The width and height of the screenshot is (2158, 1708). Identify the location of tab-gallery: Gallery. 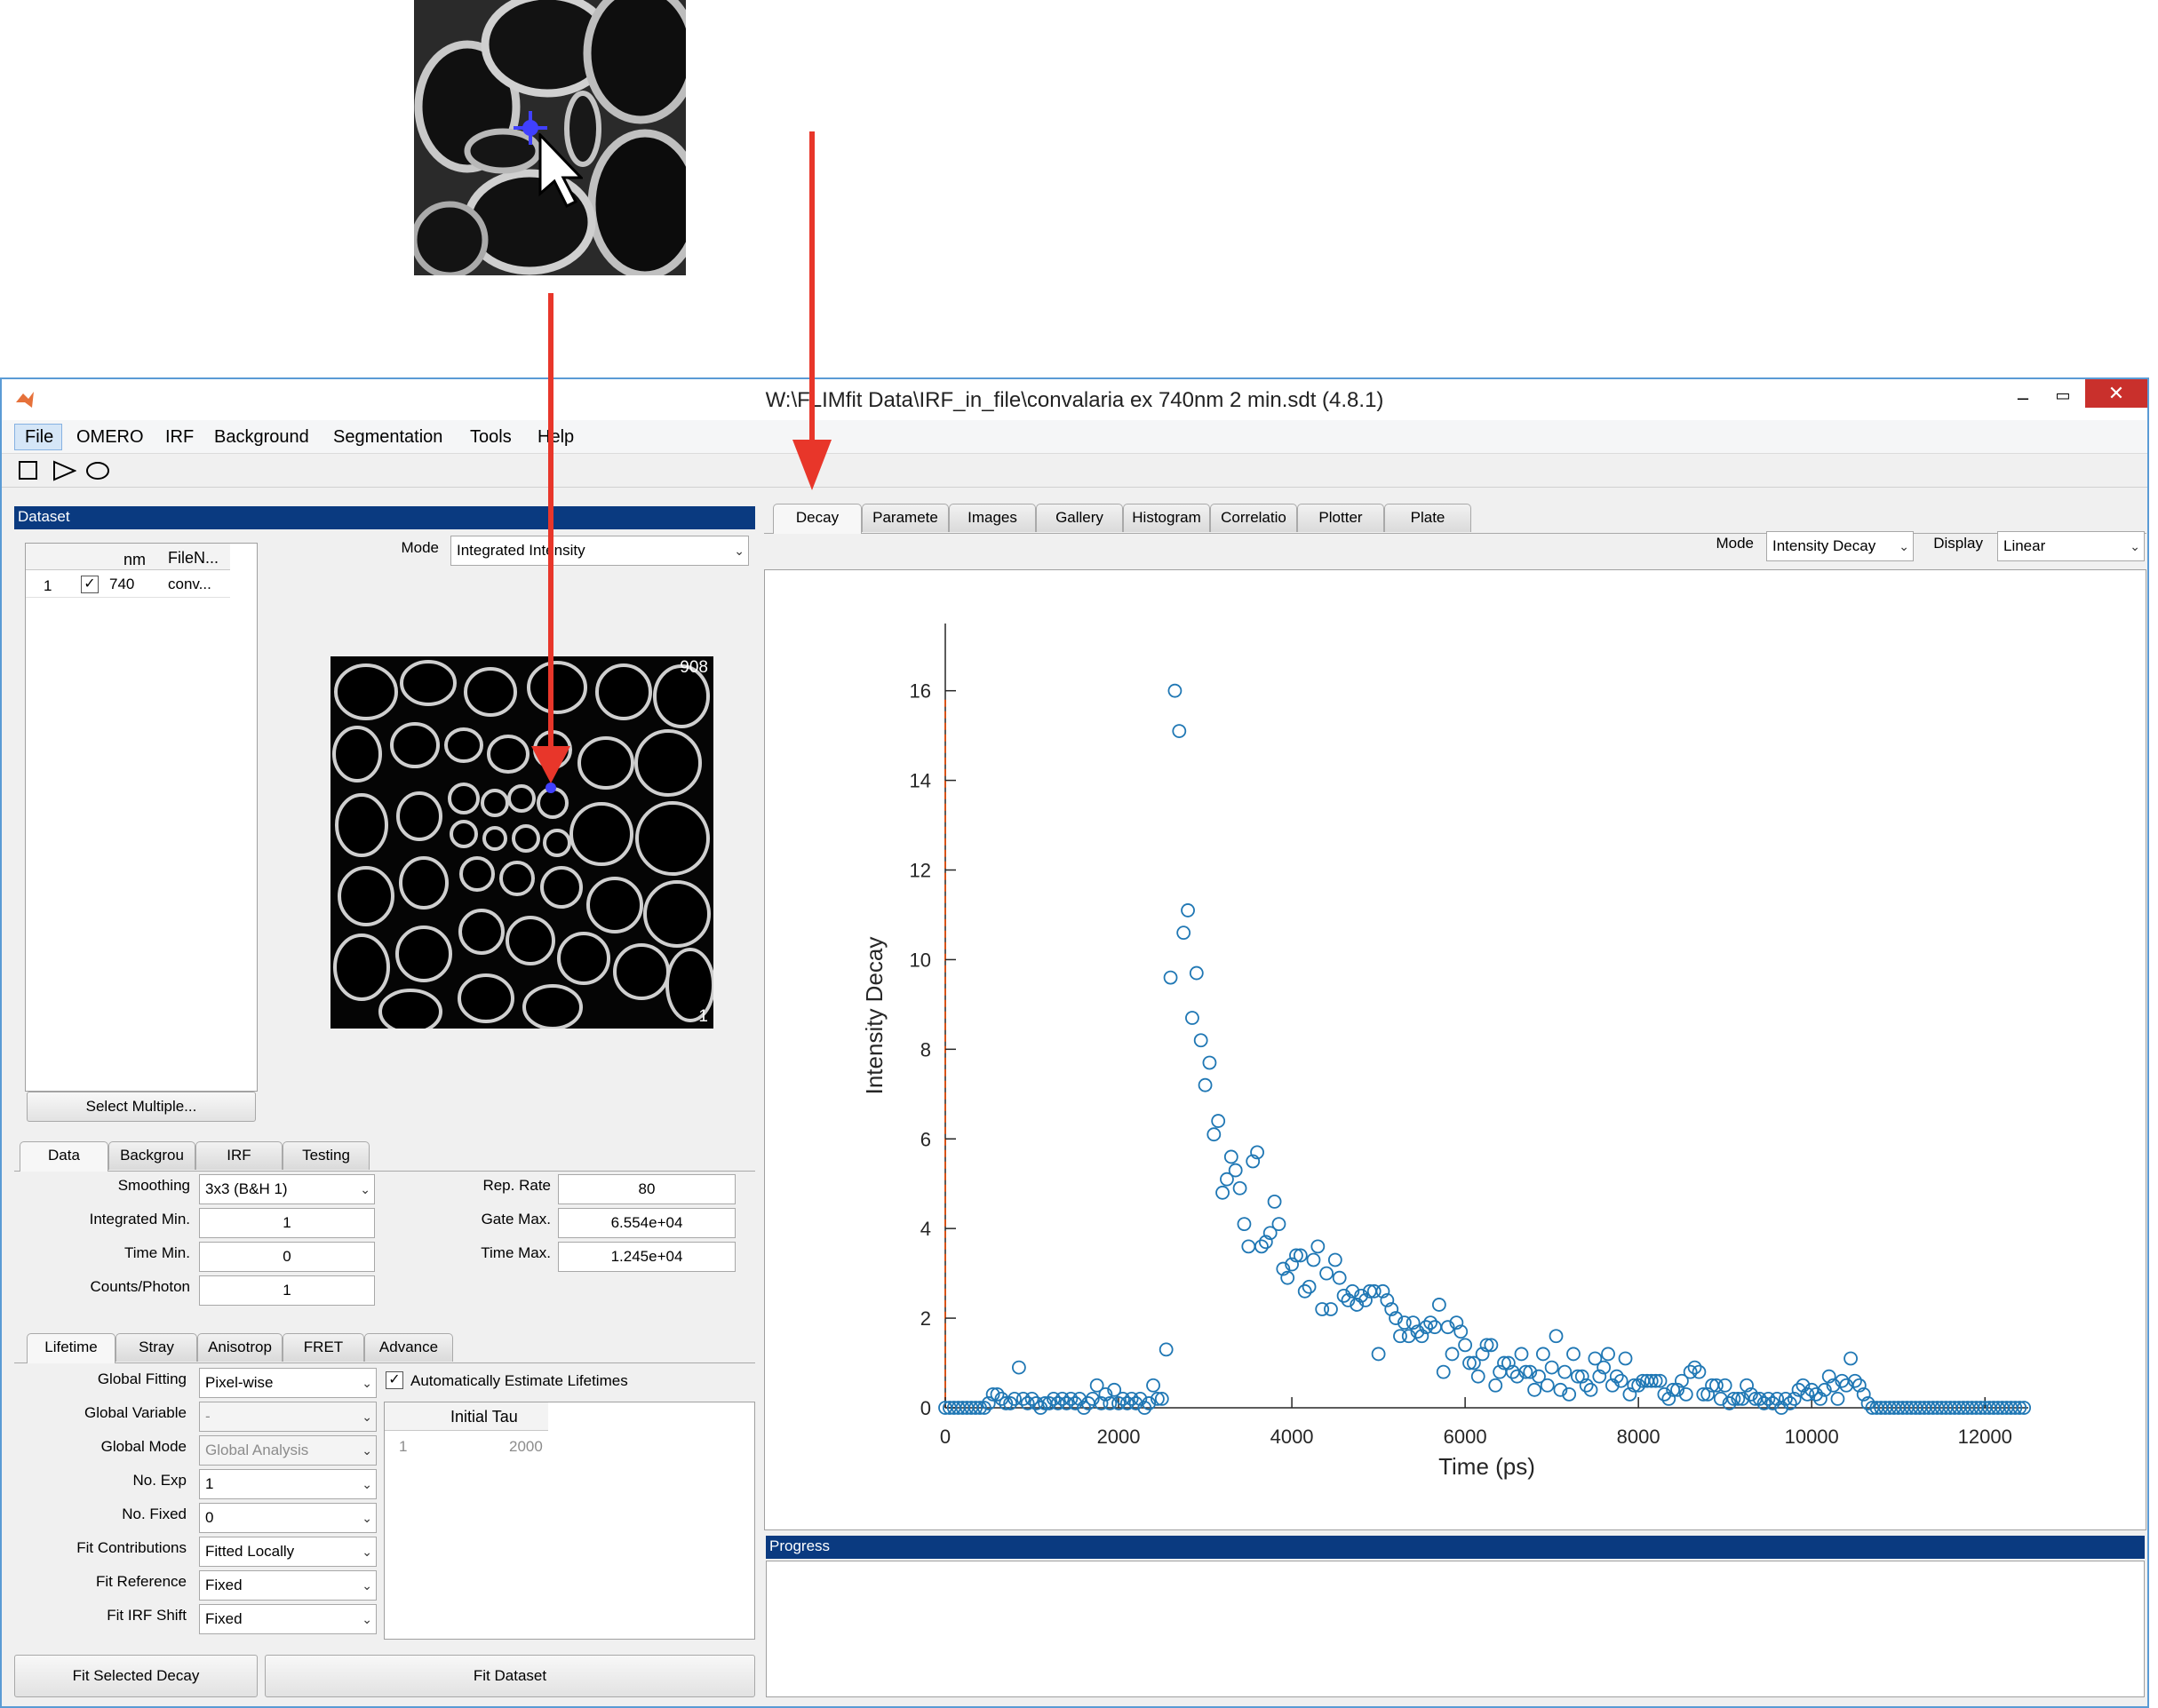
(1079, 518).